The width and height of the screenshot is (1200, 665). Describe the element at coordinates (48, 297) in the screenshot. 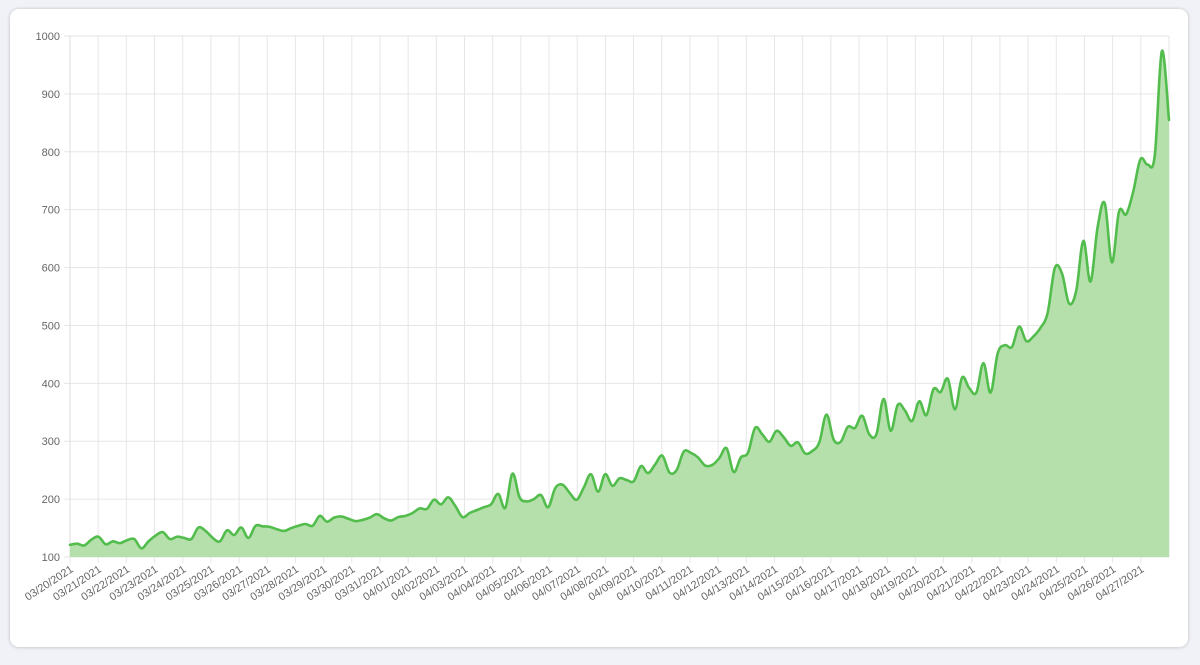

I see `y-axis-ticks: 100 200 300 400 500 600 700 800 900 1000` at that location.